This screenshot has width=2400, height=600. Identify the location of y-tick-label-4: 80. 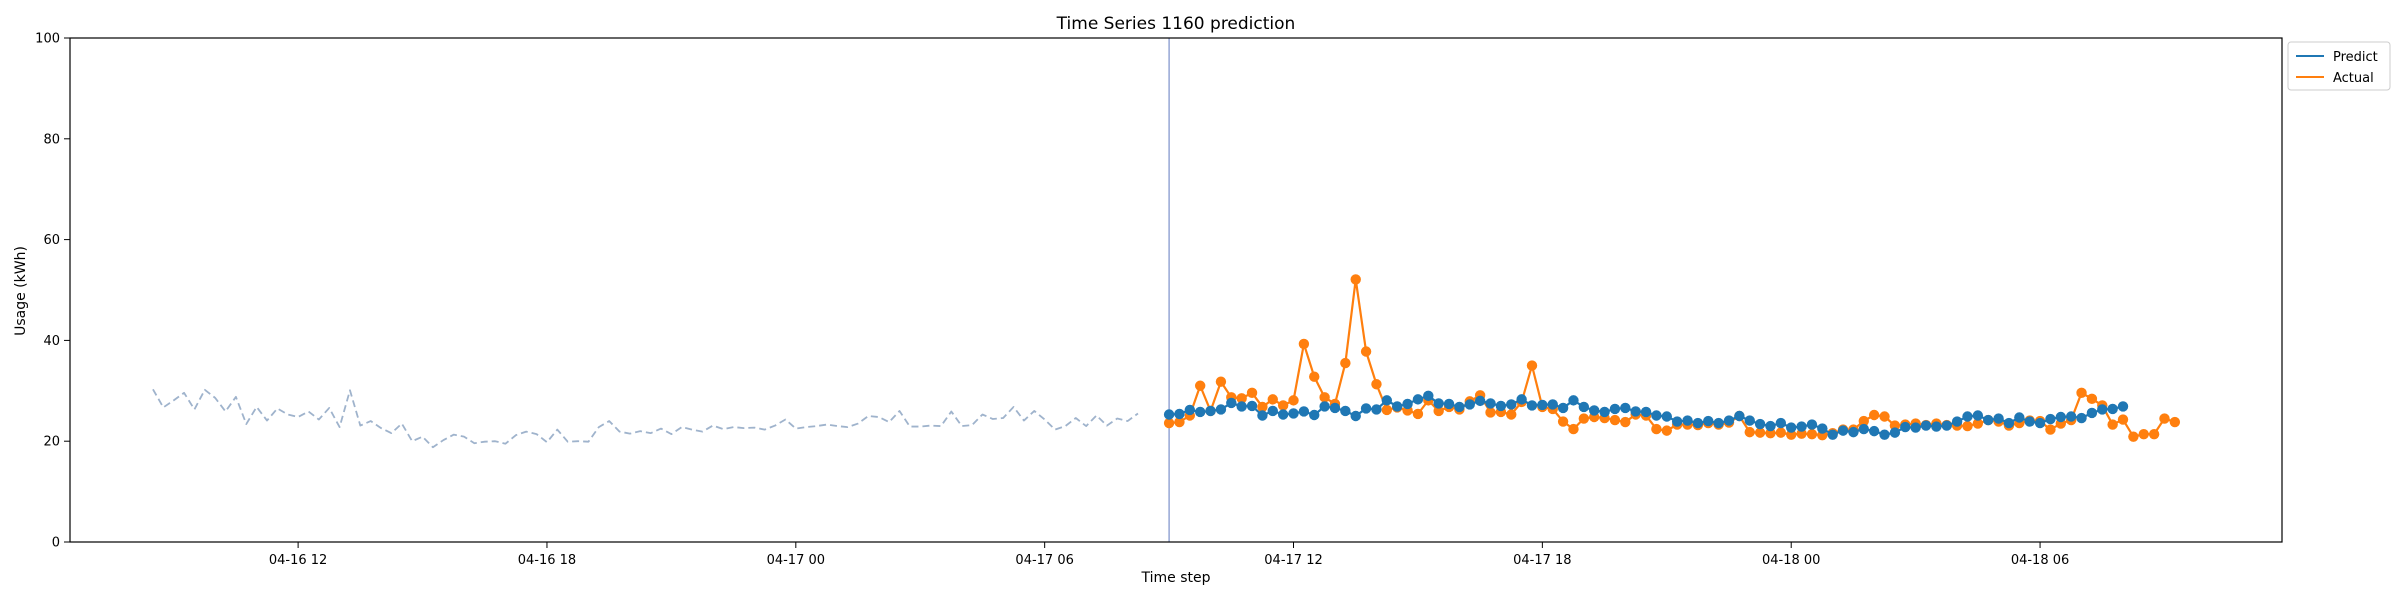
(51, 139).